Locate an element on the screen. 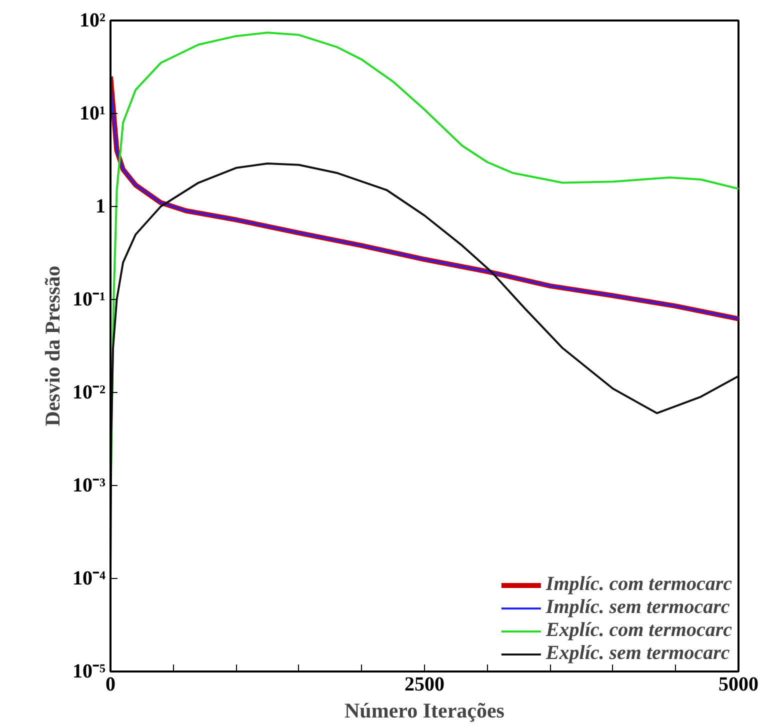  x-tick-label: 0 is located at coordinates (111, 685).